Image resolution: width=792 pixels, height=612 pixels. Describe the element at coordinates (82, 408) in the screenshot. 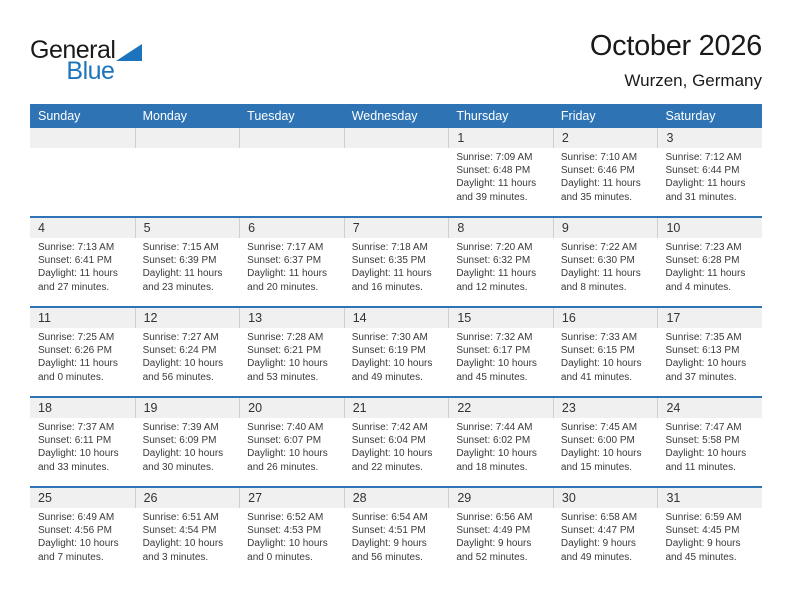

I see `day-number: 18` at that location.